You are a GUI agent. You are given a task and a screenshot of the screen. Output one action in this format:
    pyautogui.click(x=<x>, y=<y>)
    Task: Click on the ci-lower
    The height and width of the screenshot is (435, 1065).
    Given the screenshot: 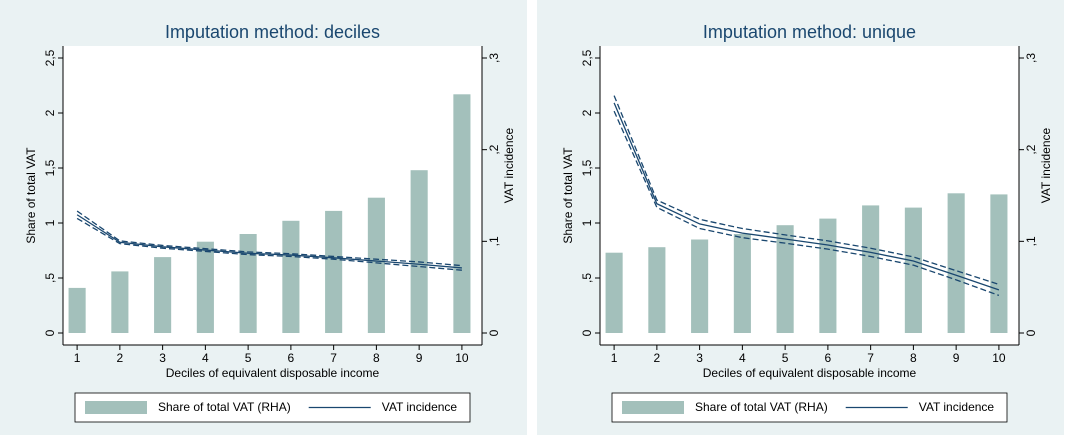 What is the action you would take?
    pyautogui.click(x=269, y=244)
    